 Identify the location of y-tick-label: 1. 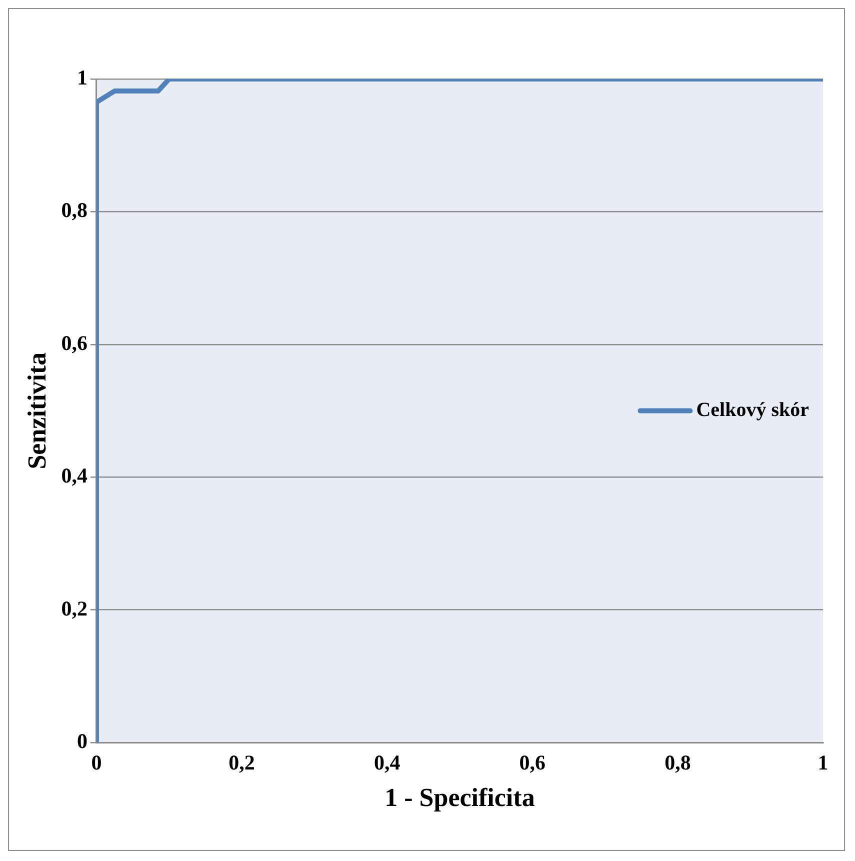
(82, 77).